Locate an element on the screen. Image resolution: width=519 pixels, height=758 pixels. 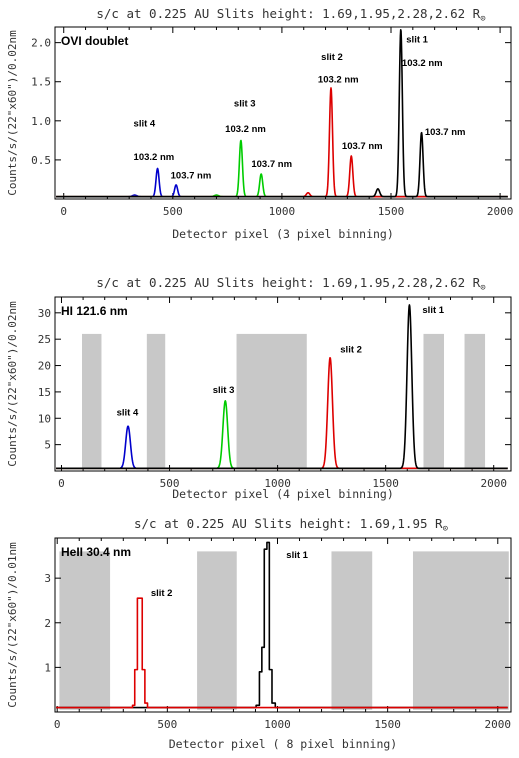
y-tick-label: 30 is located at coordinates (44, 313).